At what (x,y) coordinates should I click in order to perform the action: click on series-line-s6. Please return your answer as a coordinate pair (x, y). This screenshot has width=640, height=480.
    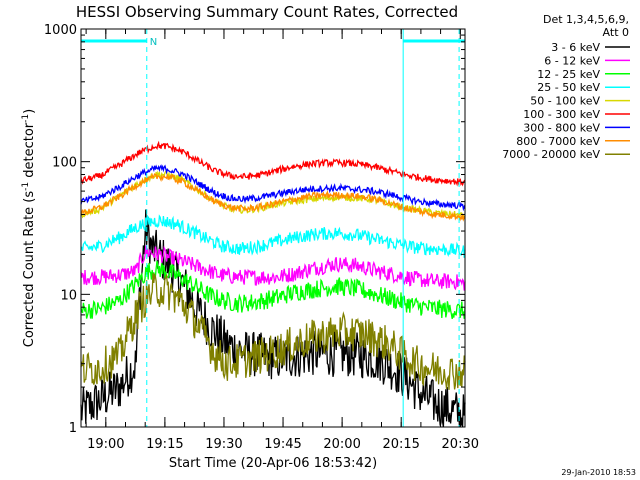
    Looking at the image, I should click on (273, 163).